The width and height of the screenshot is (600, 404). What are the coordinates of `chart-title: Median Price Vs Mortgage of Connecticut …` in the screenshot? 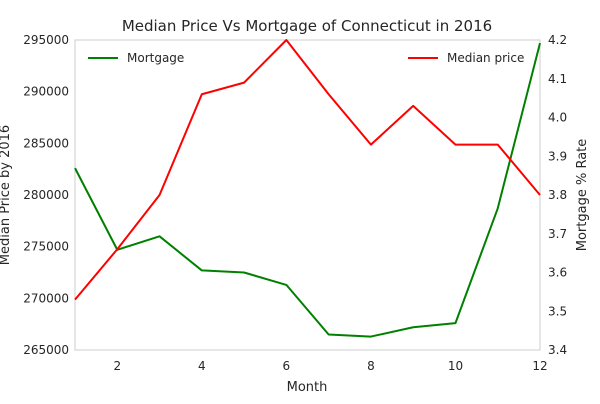 It's located at (307, 26).